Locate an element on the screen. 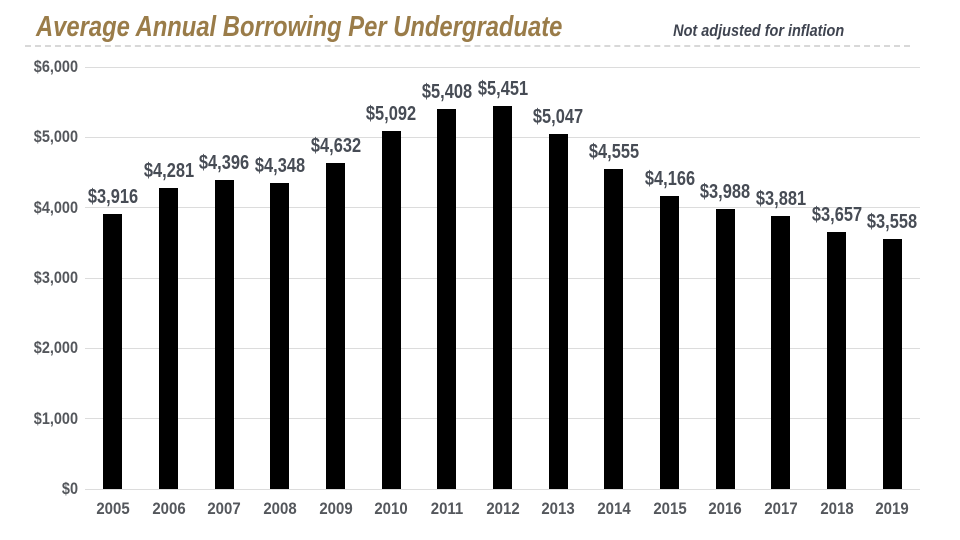  bar-value-label-2017: $3,881 is located at coordinates (780, 199).